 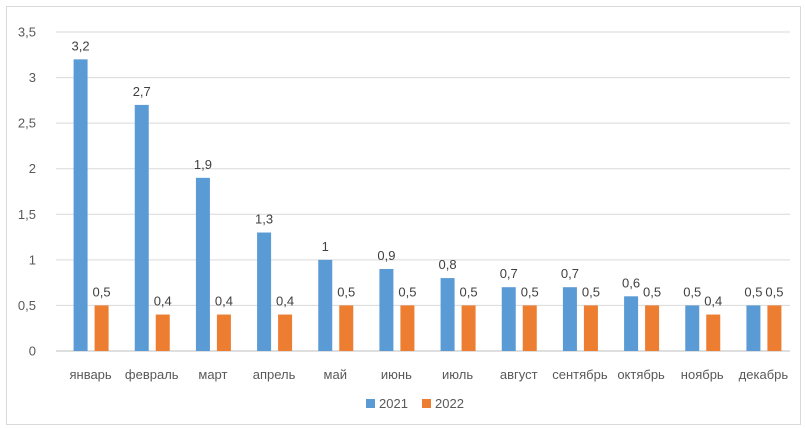 What do you see at coordinates (325, 246) in the screenshot?
I see `data-label: 1` at bounding box center [325, 246].